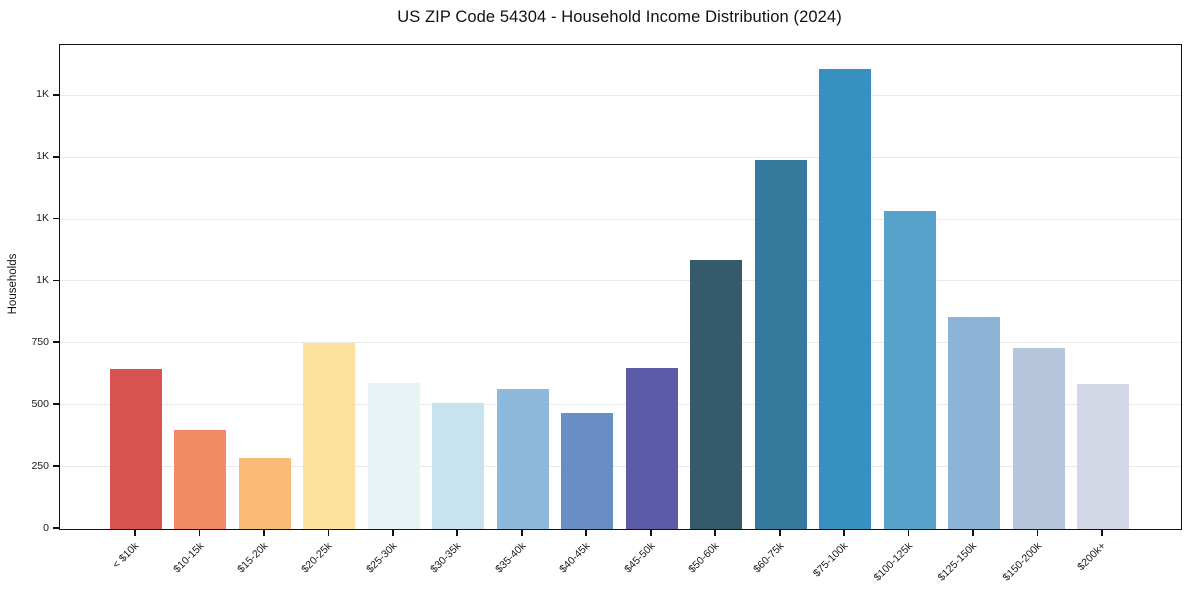  Describe the element at coordinates (393, 455) in the screenshot. I see `bar-25-30k` at that location.